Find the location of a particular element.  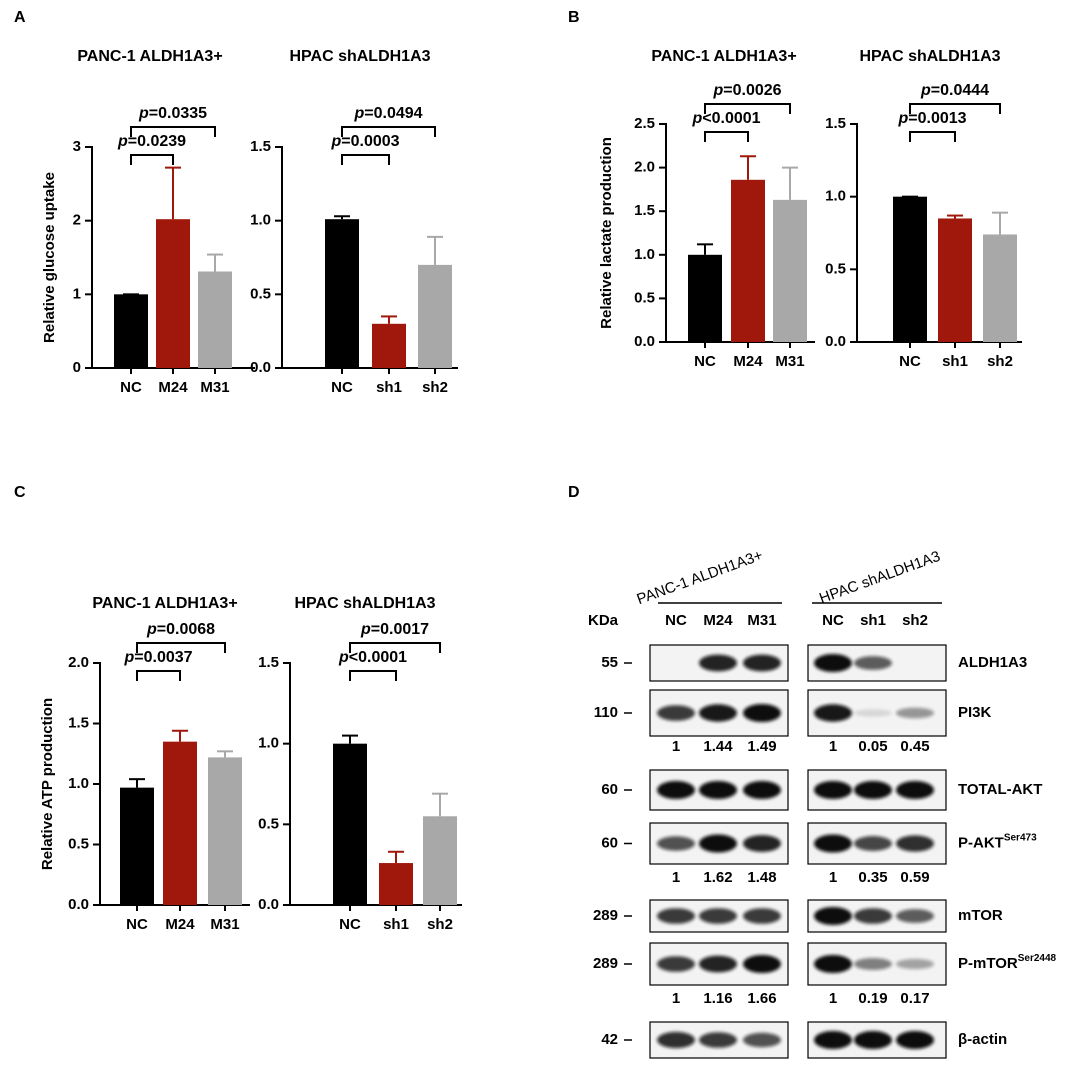

band-quantification: 1.66 is located at coordinates (761, 998).